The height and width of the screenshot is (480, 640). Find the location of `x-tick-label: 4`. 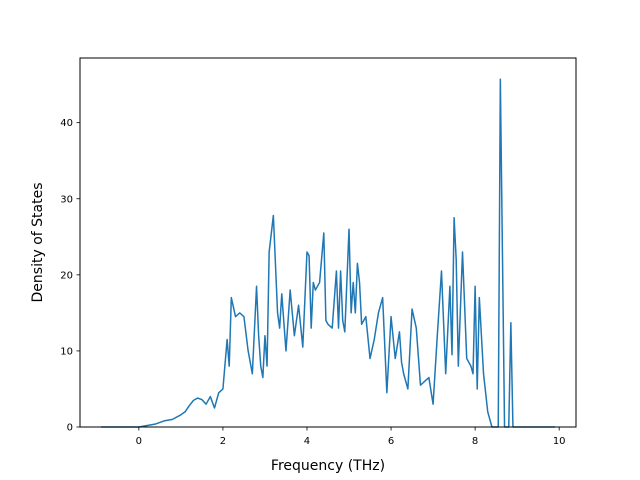

x-tick-label: 4 is located at coordinates (307, 441).